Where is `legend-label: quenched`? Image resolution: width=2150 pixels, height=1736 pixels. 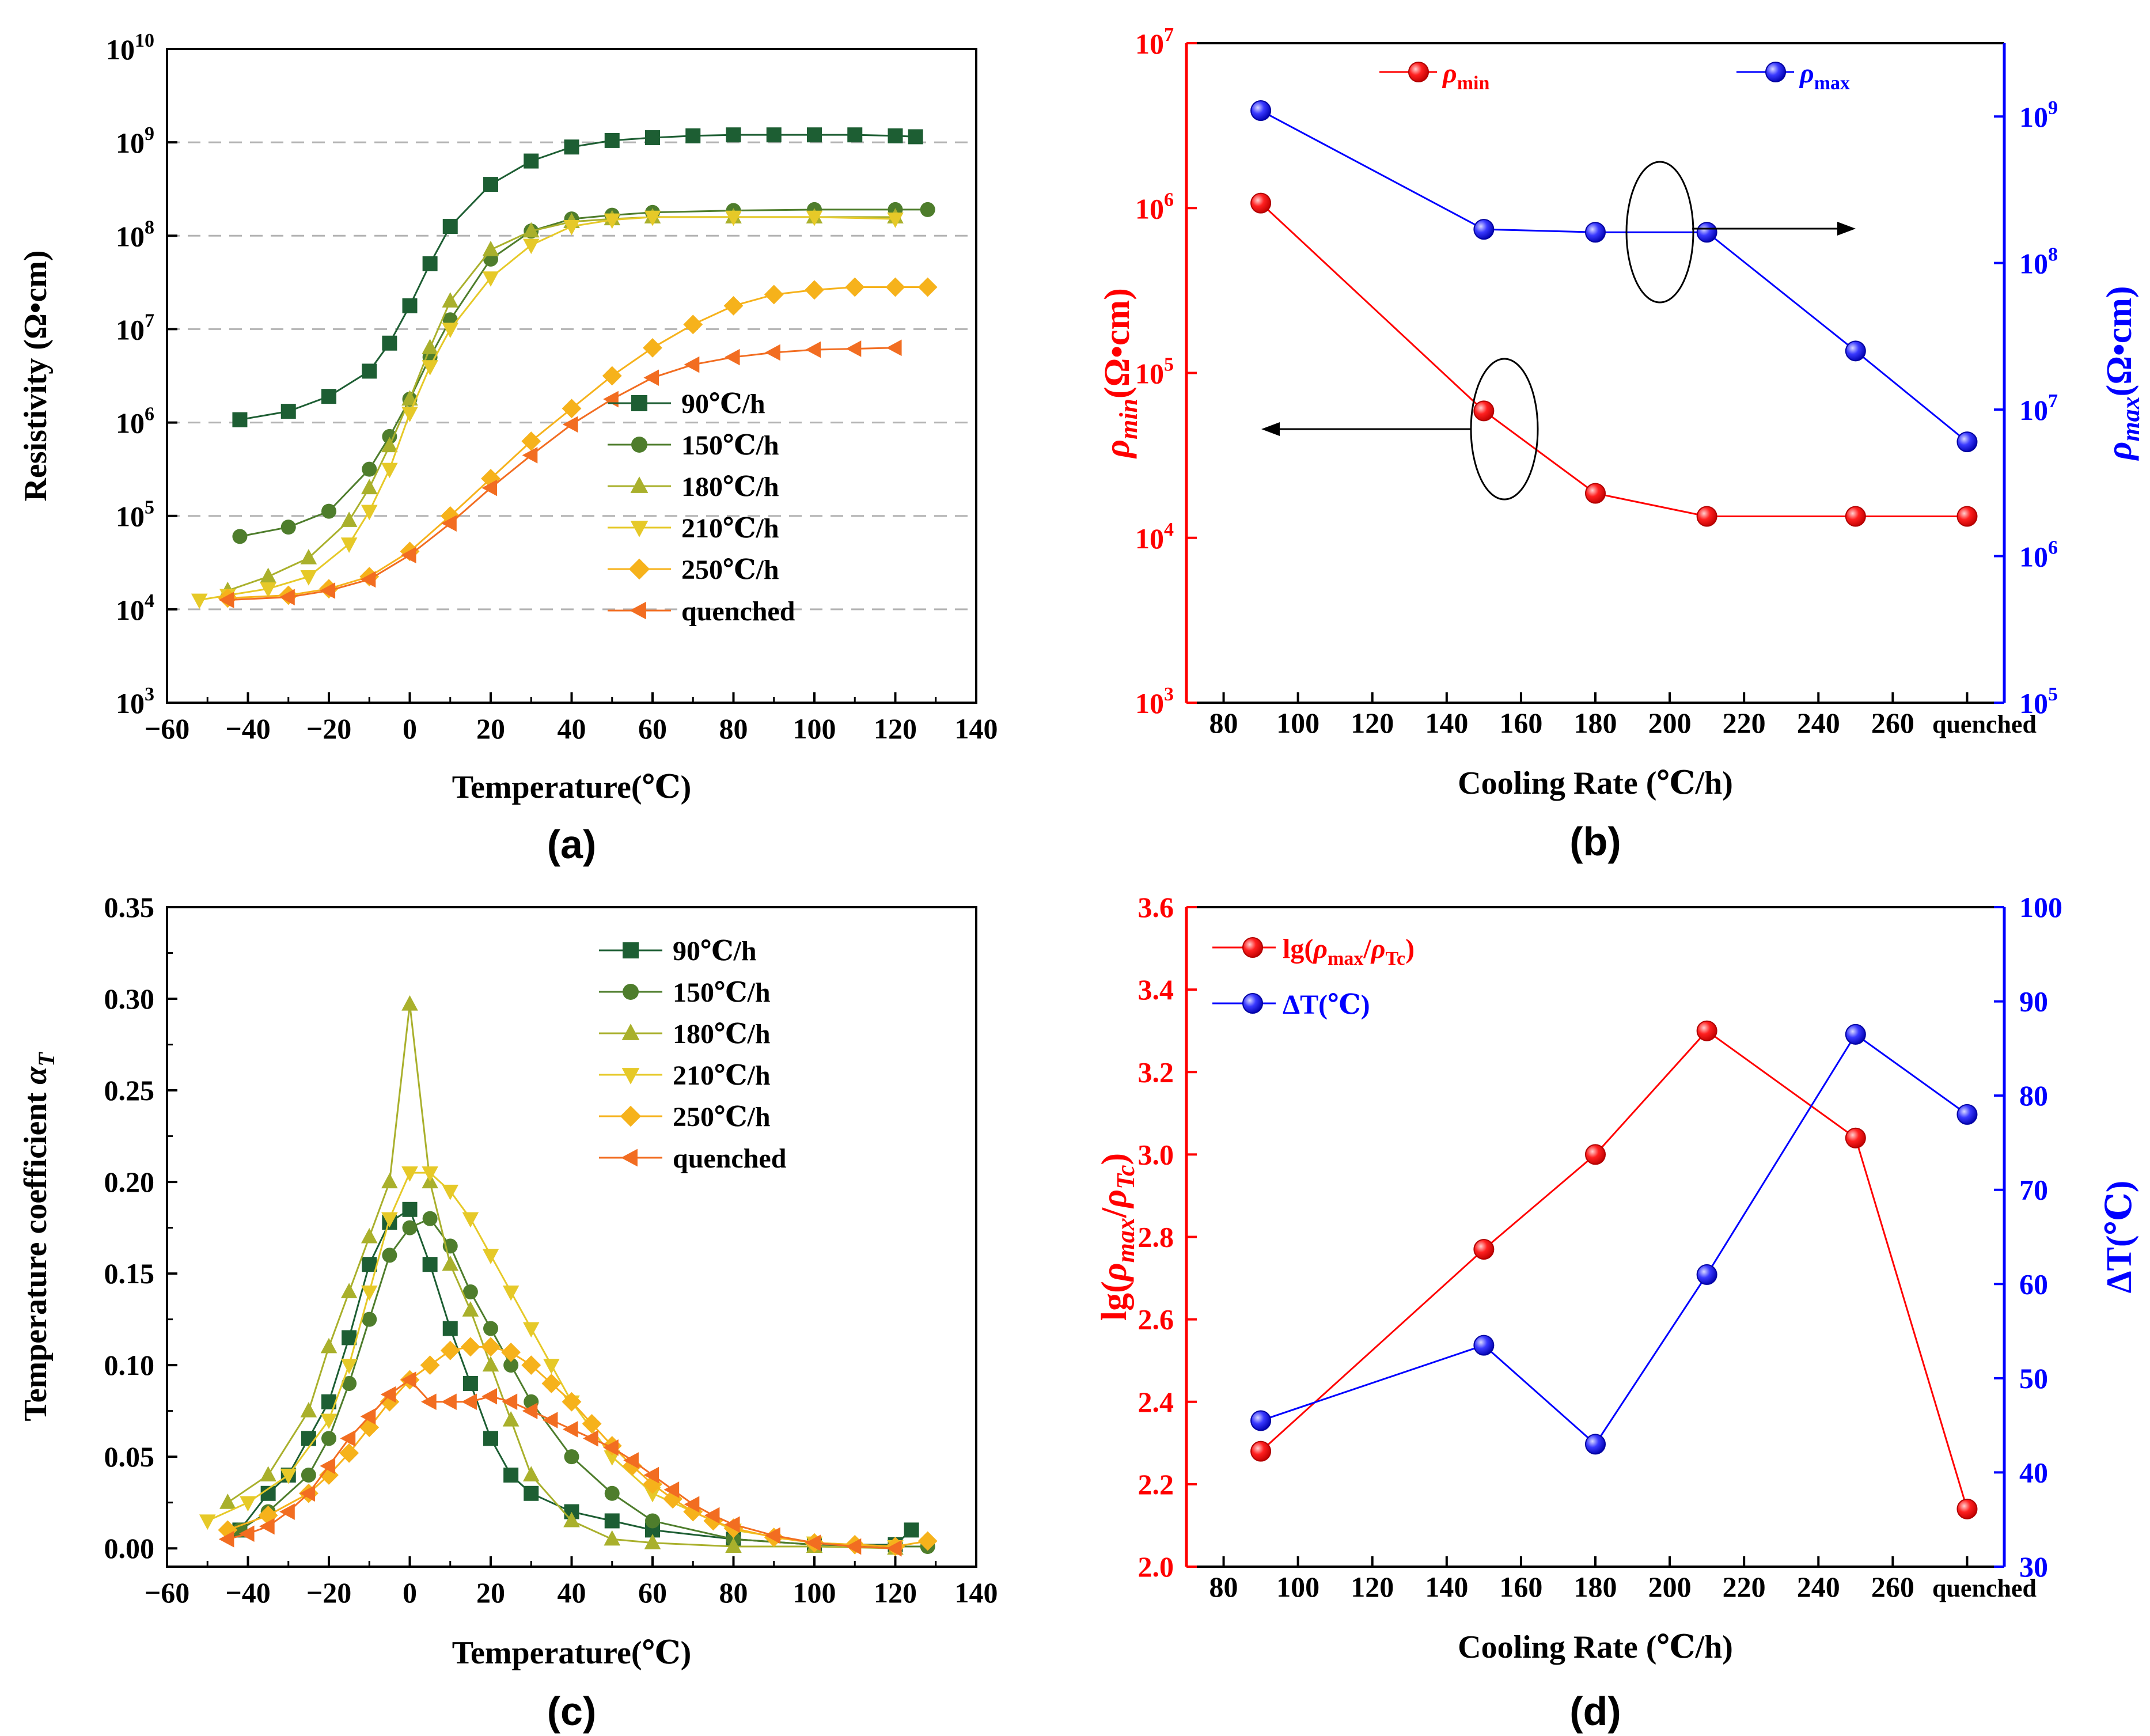
legend-label: quenched is located at coordinates (738, 611).